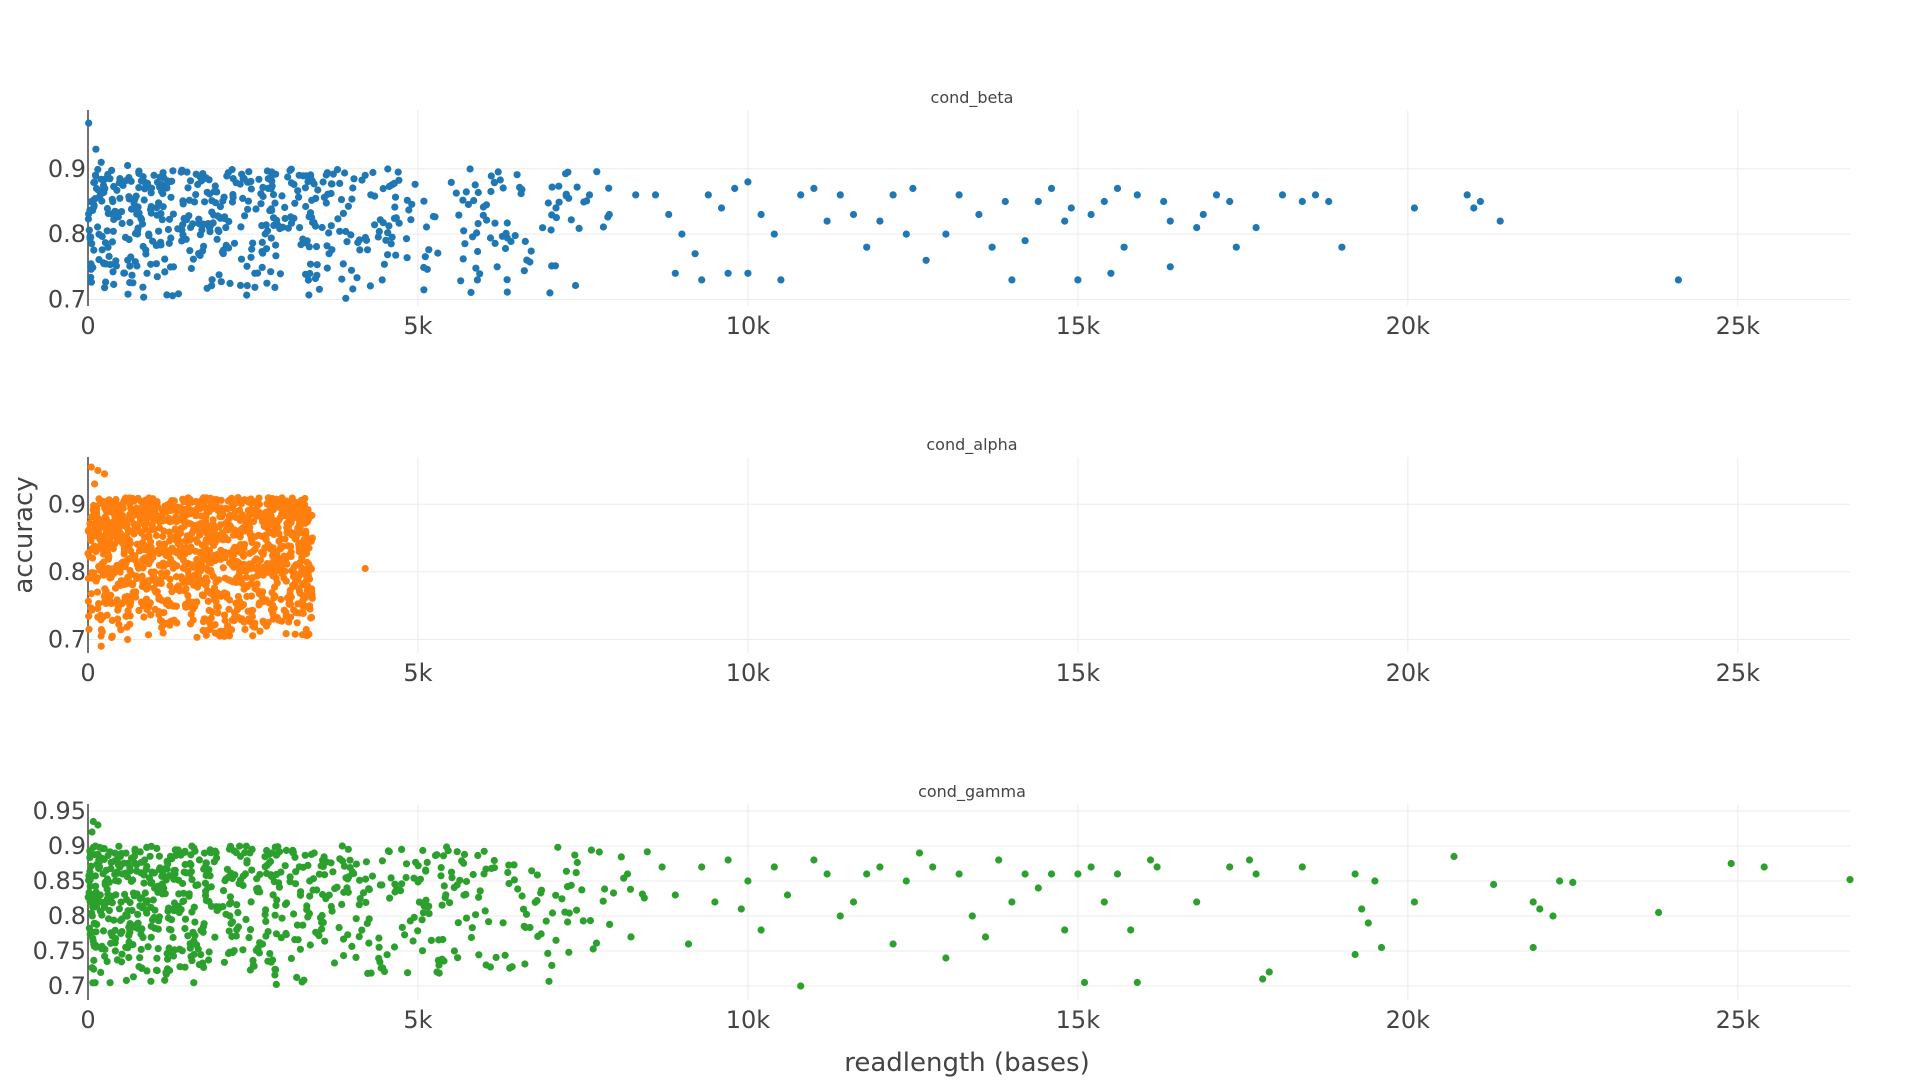 The image size is (1920, 1080). I want to click on scatter-points, so click(883, 210).